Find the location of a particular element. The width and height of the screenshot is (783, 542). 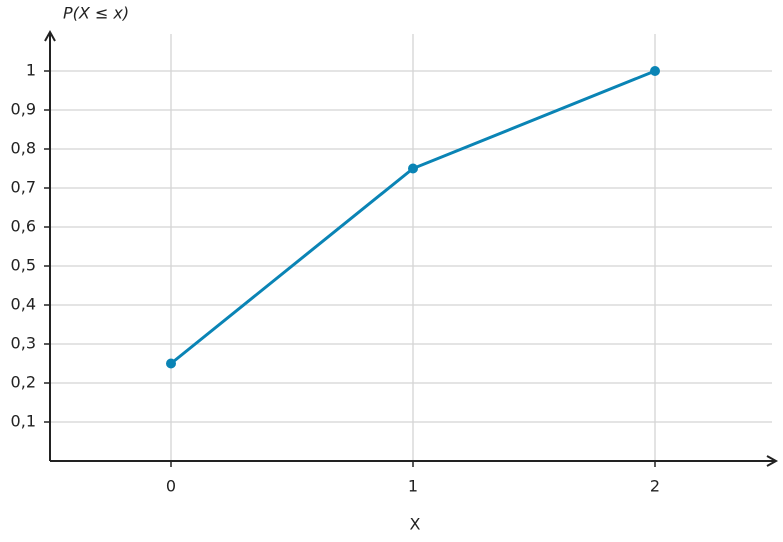

y-tick-label: 0,8 is located at coordinates (23, 148).